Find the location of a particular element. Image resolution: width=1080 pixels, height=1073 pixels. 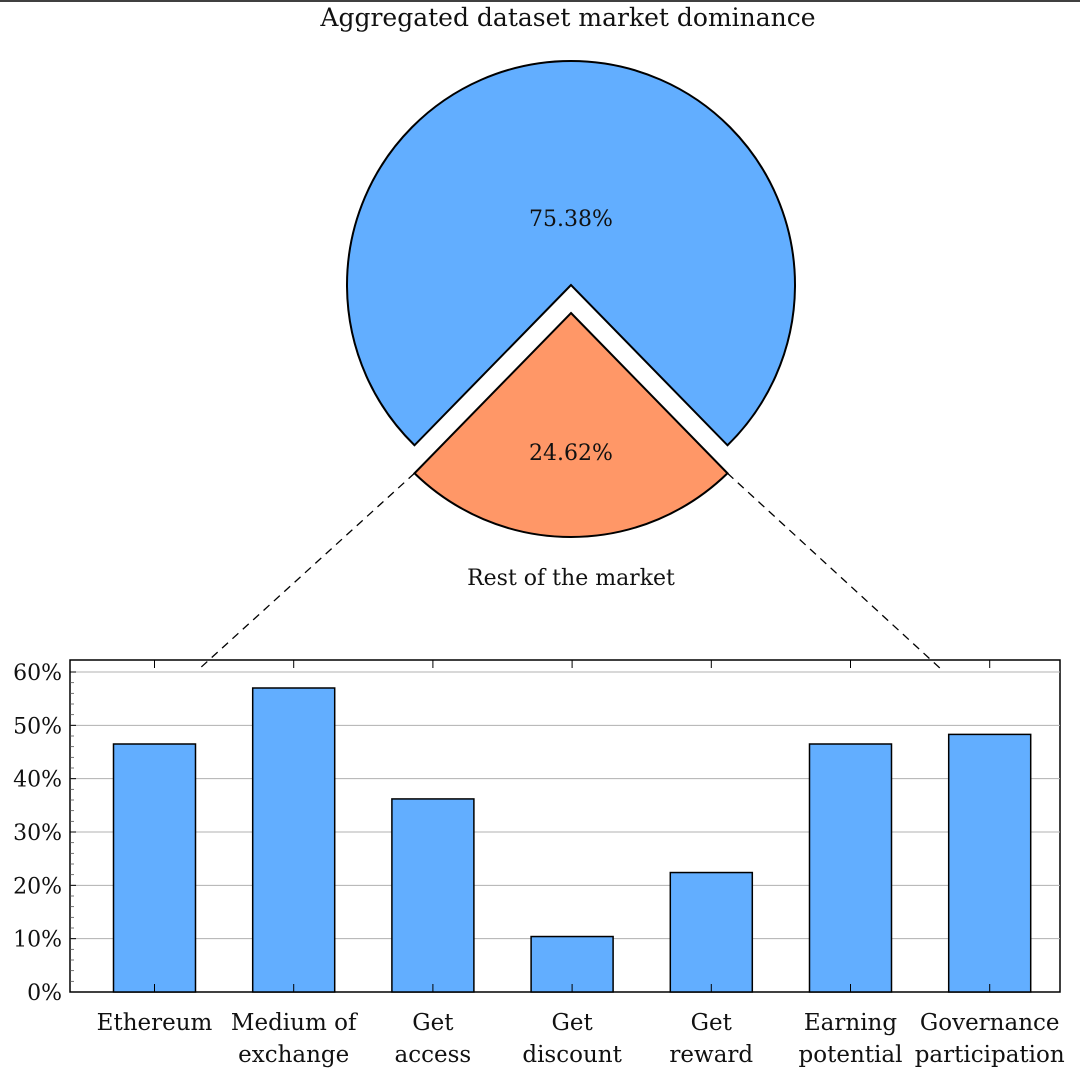

x-tick-label-2-0: Get is located at coordinates (433, 1023).